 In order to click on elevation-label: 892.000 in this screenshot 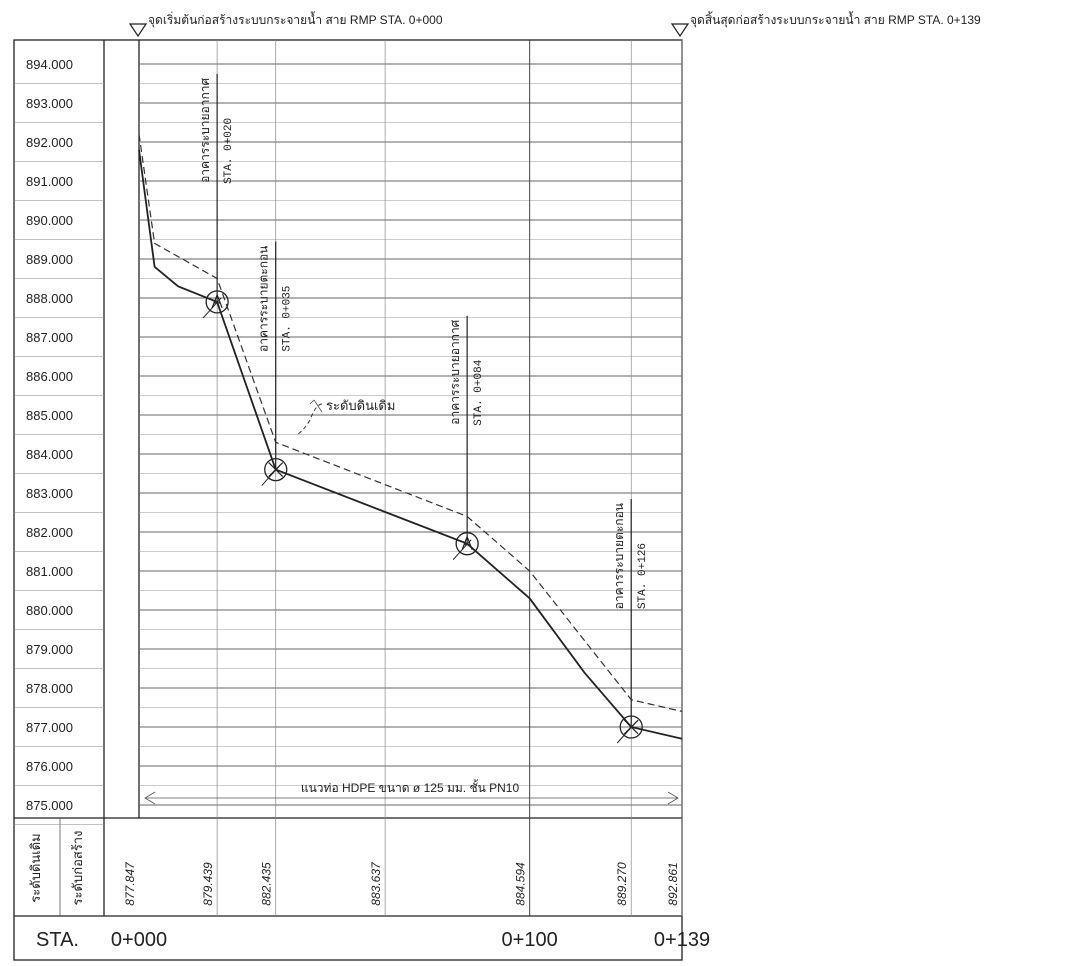, I will do `click(49, 142)`.